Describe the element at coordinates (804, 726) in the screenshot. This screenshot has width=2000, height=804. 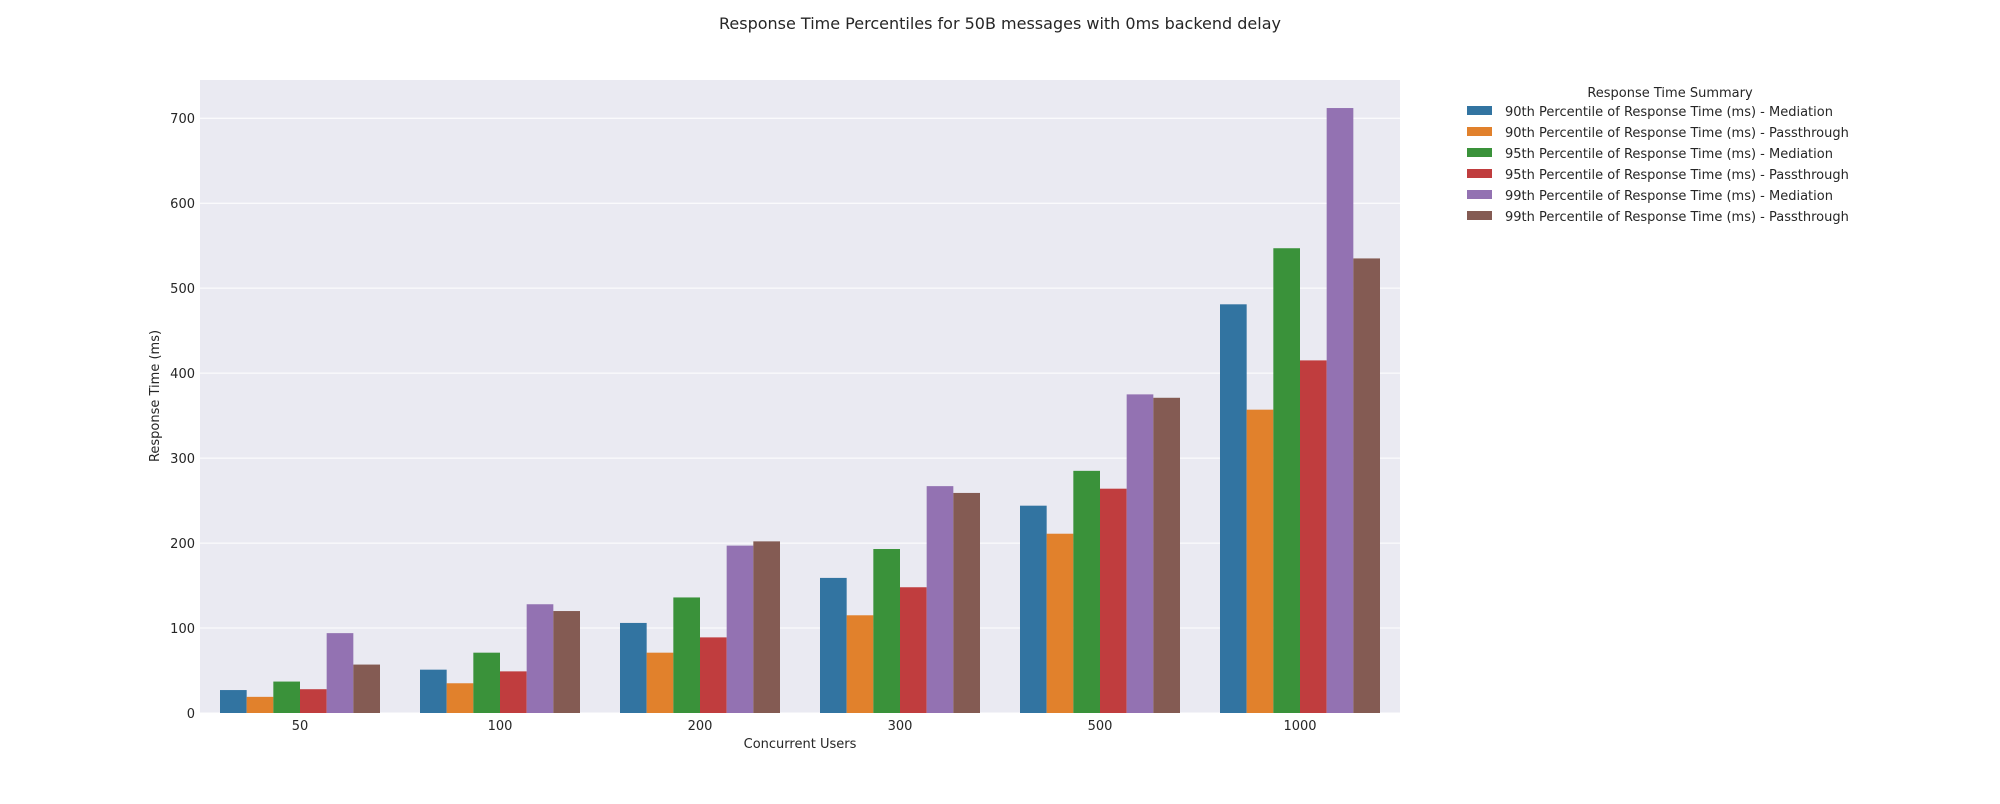
I see `x-axis-ticks: 50 100 200 300 500 1000` at that location.